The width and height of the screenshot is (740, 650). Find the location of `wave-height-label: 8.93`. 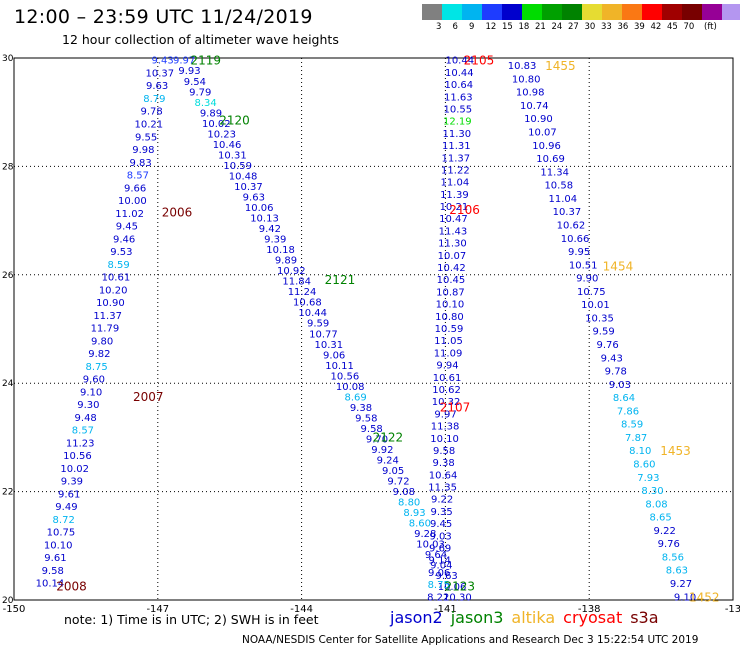

wave-height-label: 8.93 is located at coordinates (414, 513).